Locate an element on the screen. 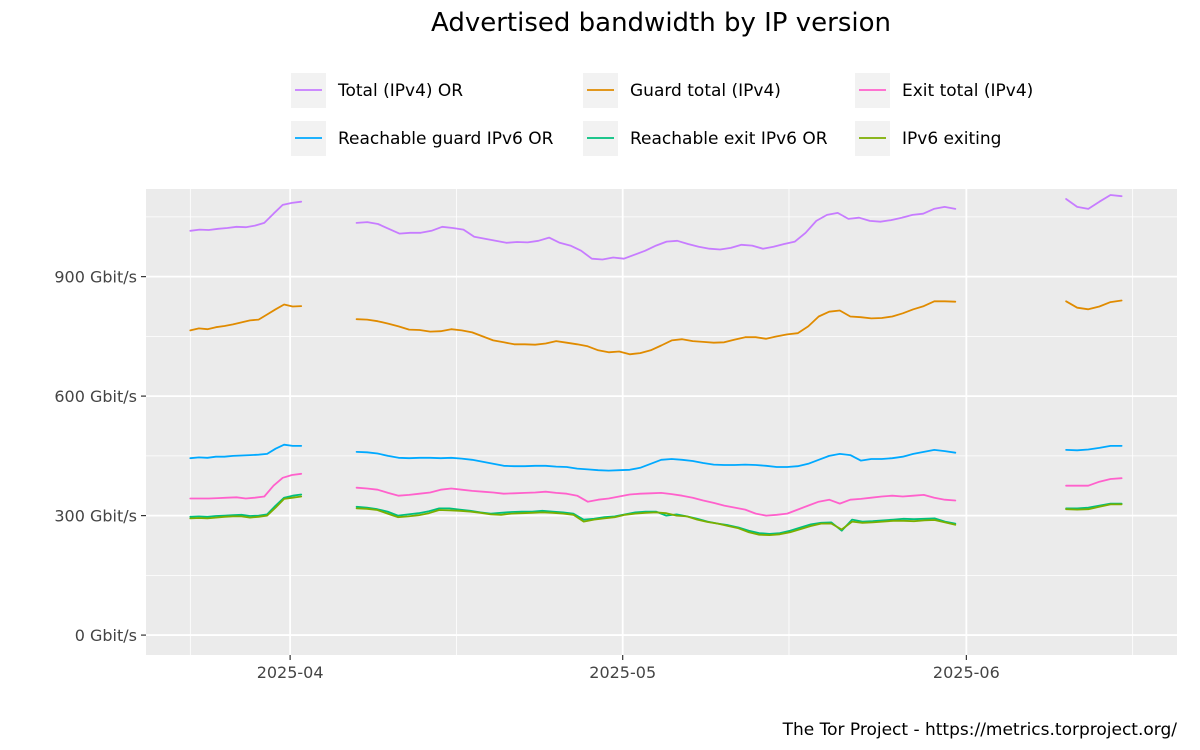 The width and height of the screenshot is (1200, 750). chart-title: Advertised bandwidth by IP version is located at coordinates (661, 23).